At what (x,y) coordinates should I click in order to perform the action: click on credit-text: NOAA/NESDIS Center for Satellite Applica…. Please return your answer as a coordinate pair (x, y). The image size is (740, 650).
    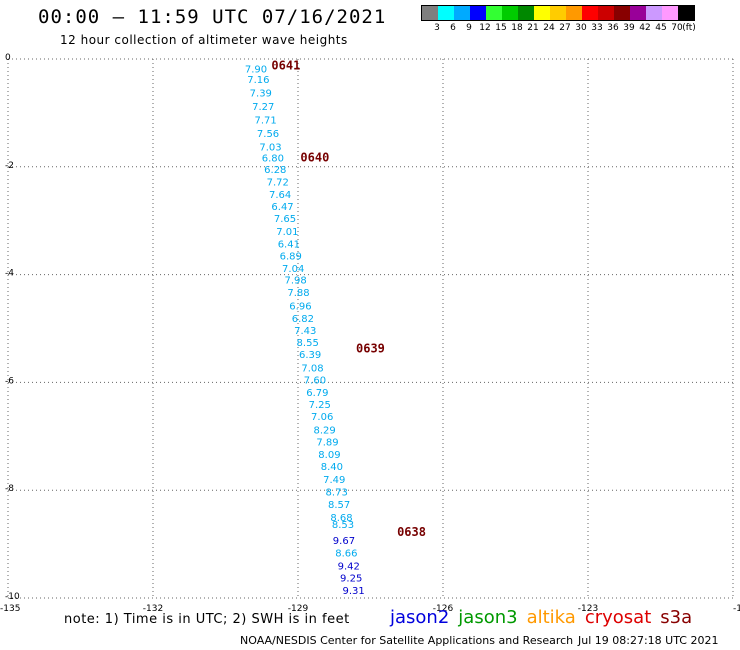
    Looking at the image, I should click on (407, 640).